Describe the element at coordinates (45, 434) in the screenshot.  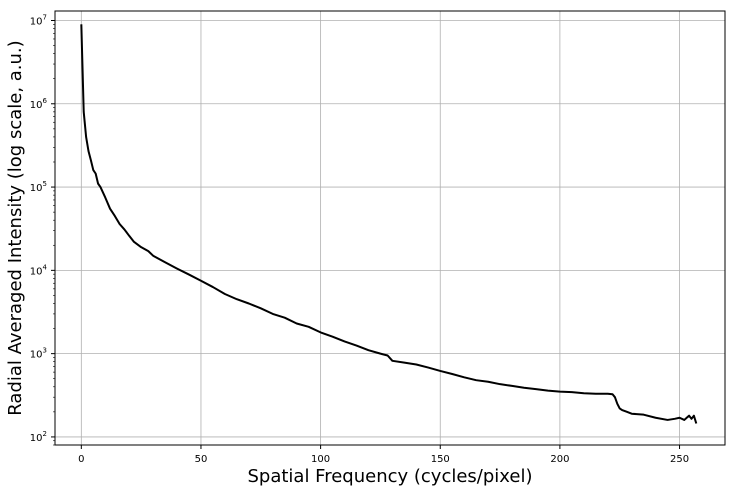
I see `y-tick-label-exponent: 2` at that location.